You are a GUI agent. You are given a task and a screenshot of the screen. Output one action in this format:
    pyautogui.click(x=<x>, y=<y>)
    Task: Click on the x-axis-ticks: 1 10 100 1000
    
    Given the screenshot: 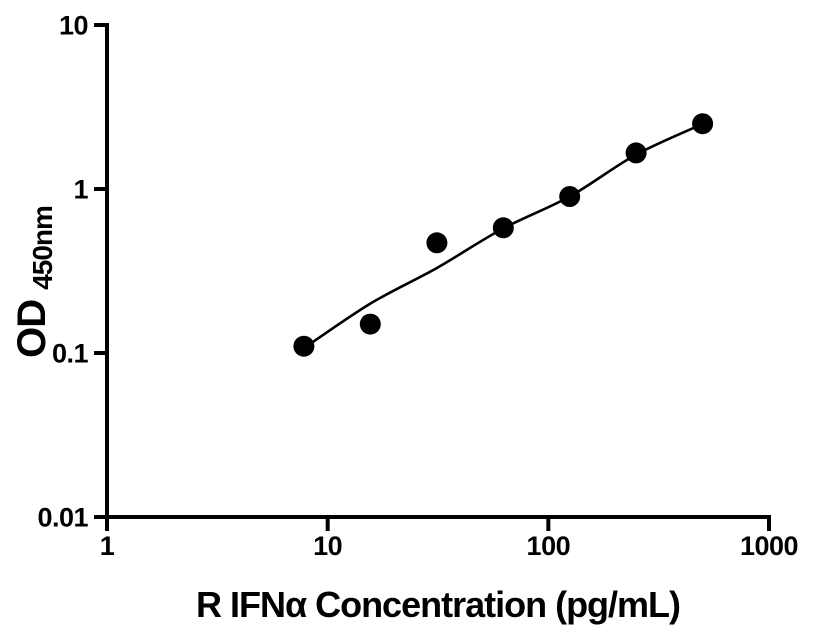 What is the action you would take?
    pyautogui.click(x=449, y=539)
    